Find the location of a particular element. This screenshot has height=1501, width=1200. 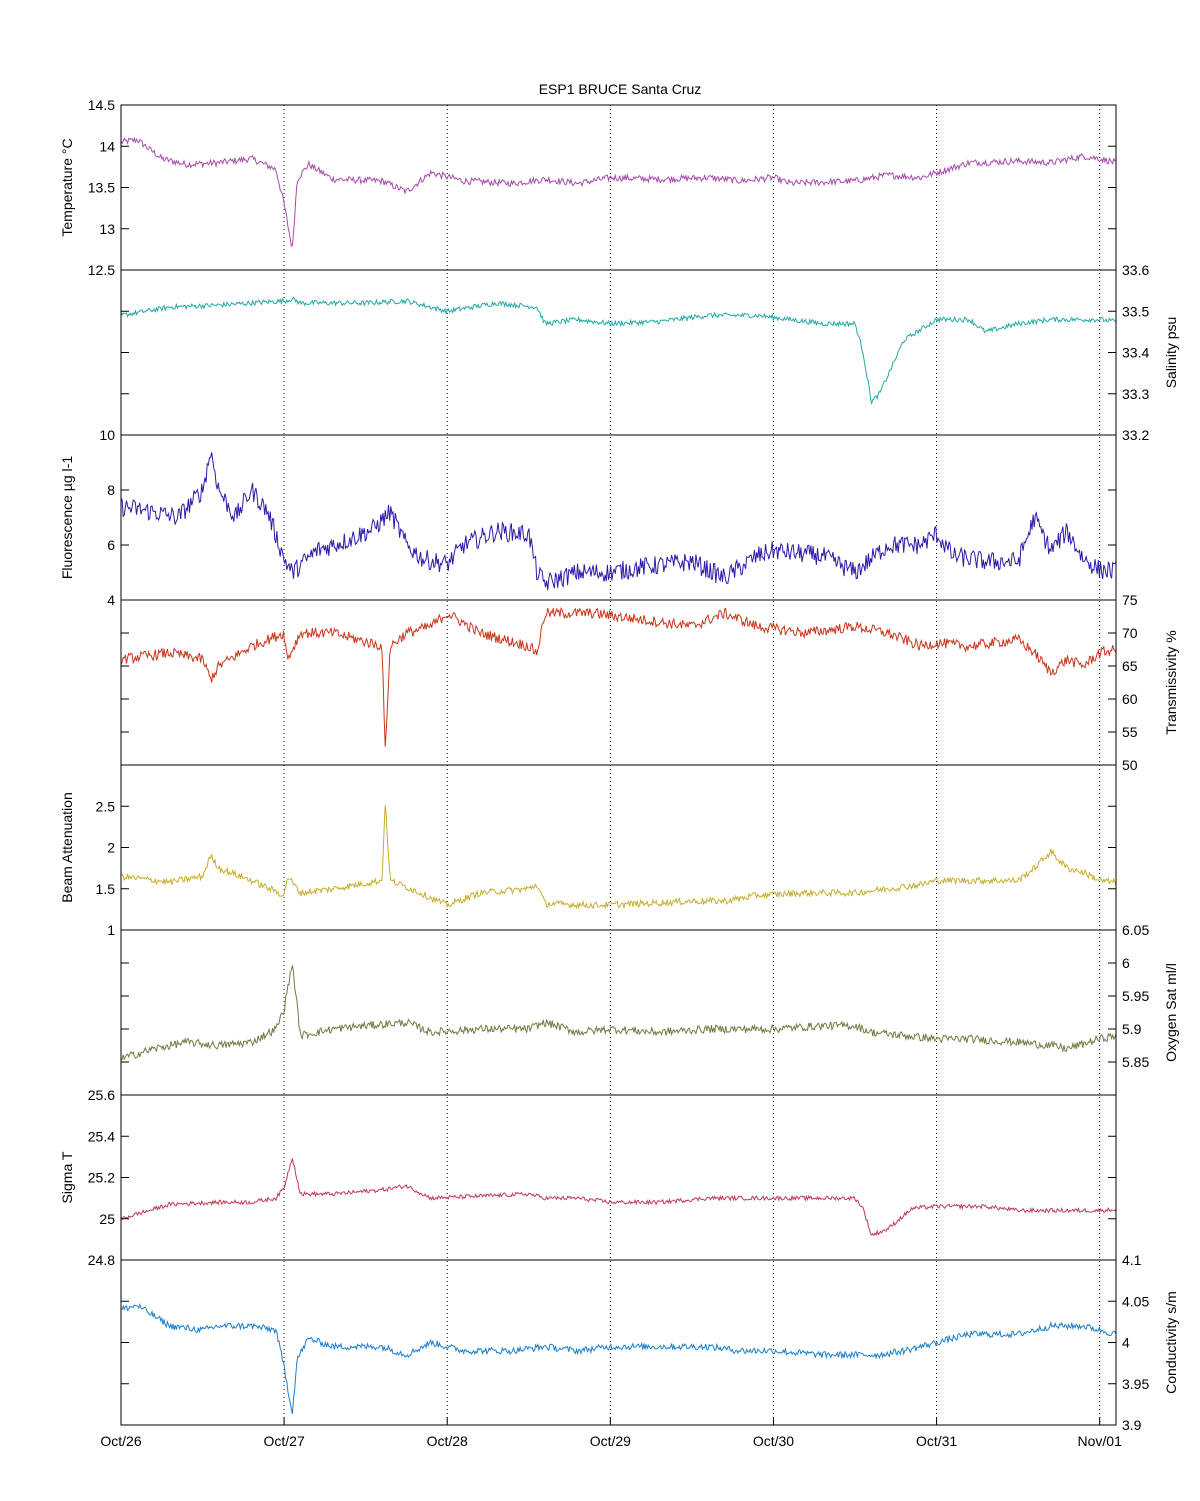

fluorescence-y-tick-label: 8 is located at coordinates (111, 490).